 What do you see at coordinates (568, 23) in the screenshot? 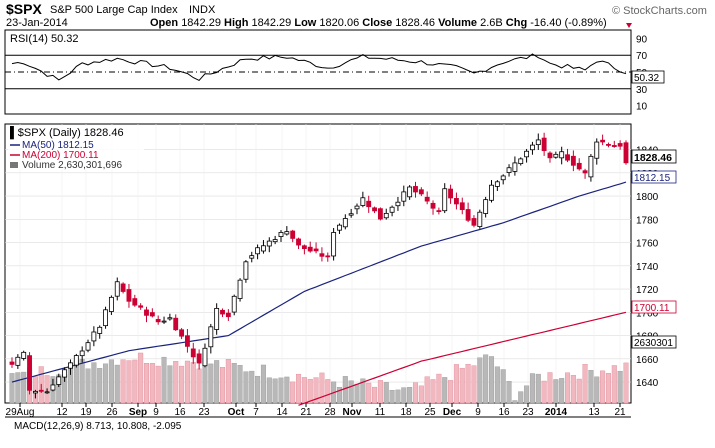
I see `chg-value: -16.40 (-0.89%)` at bounding box center [568, 23].